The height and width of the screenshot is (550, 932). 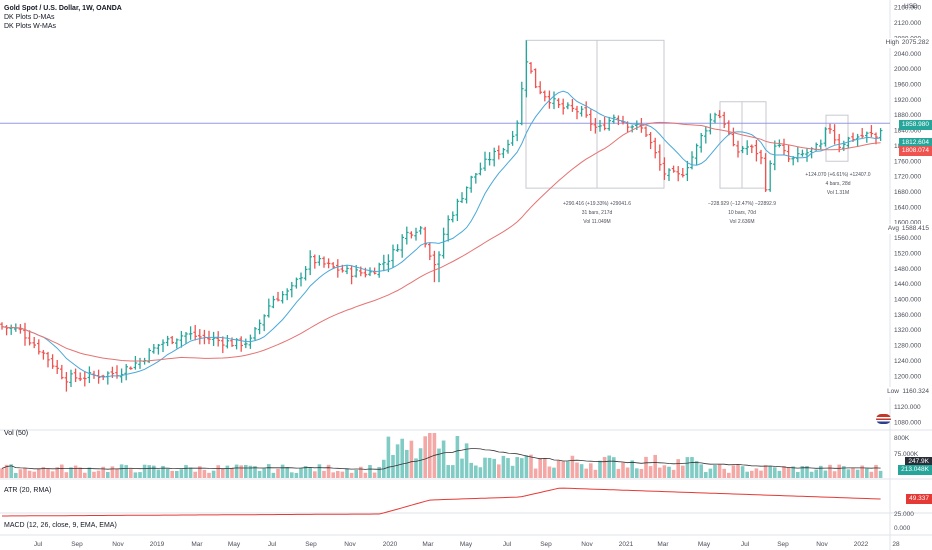 I want to click on time-tick-label: Sep, so click(x=77, y=544).